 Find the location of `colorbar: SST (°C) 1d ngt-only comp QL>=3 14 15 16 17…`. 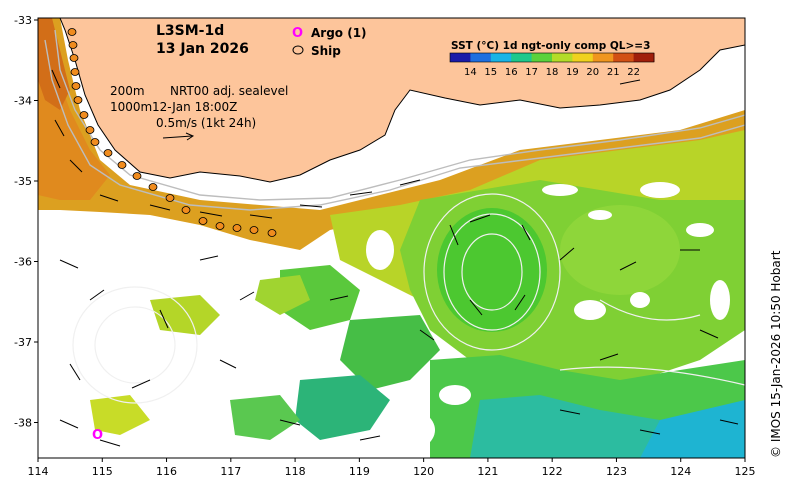

colorbar: SST (°C) 1d ngt-only comp QL>=3 14 15 16 17… is located at coordinates (552, 59).